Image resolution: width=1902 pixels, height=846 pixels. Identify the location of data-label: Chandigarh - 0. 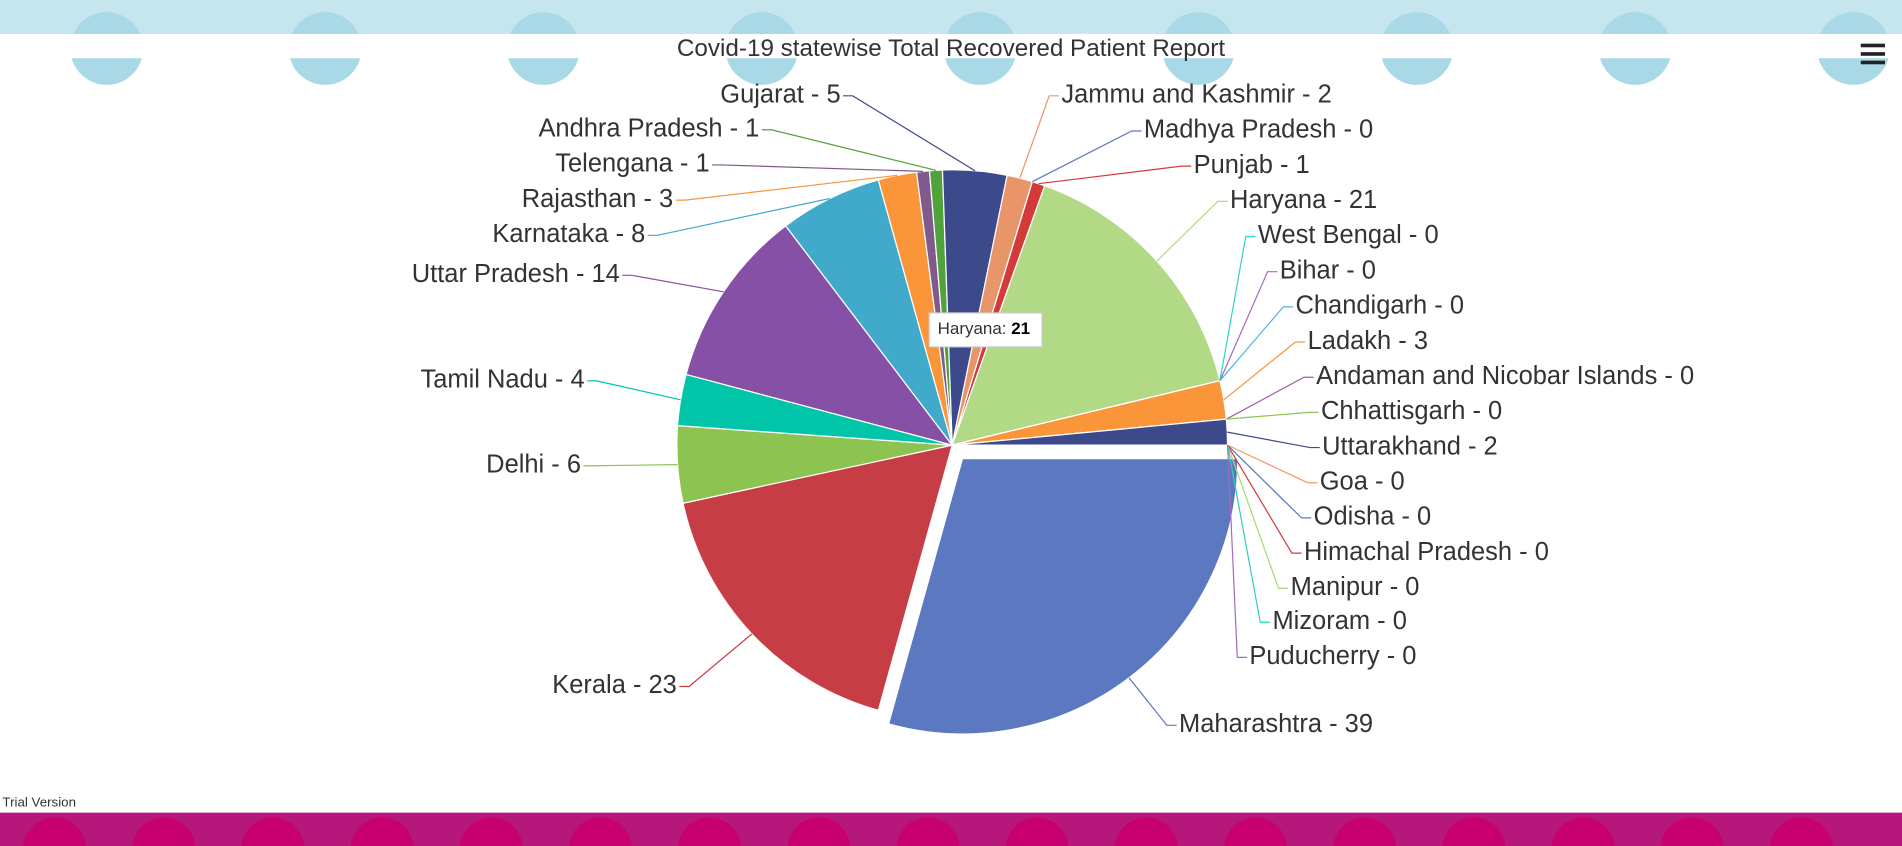
(1379, 306).